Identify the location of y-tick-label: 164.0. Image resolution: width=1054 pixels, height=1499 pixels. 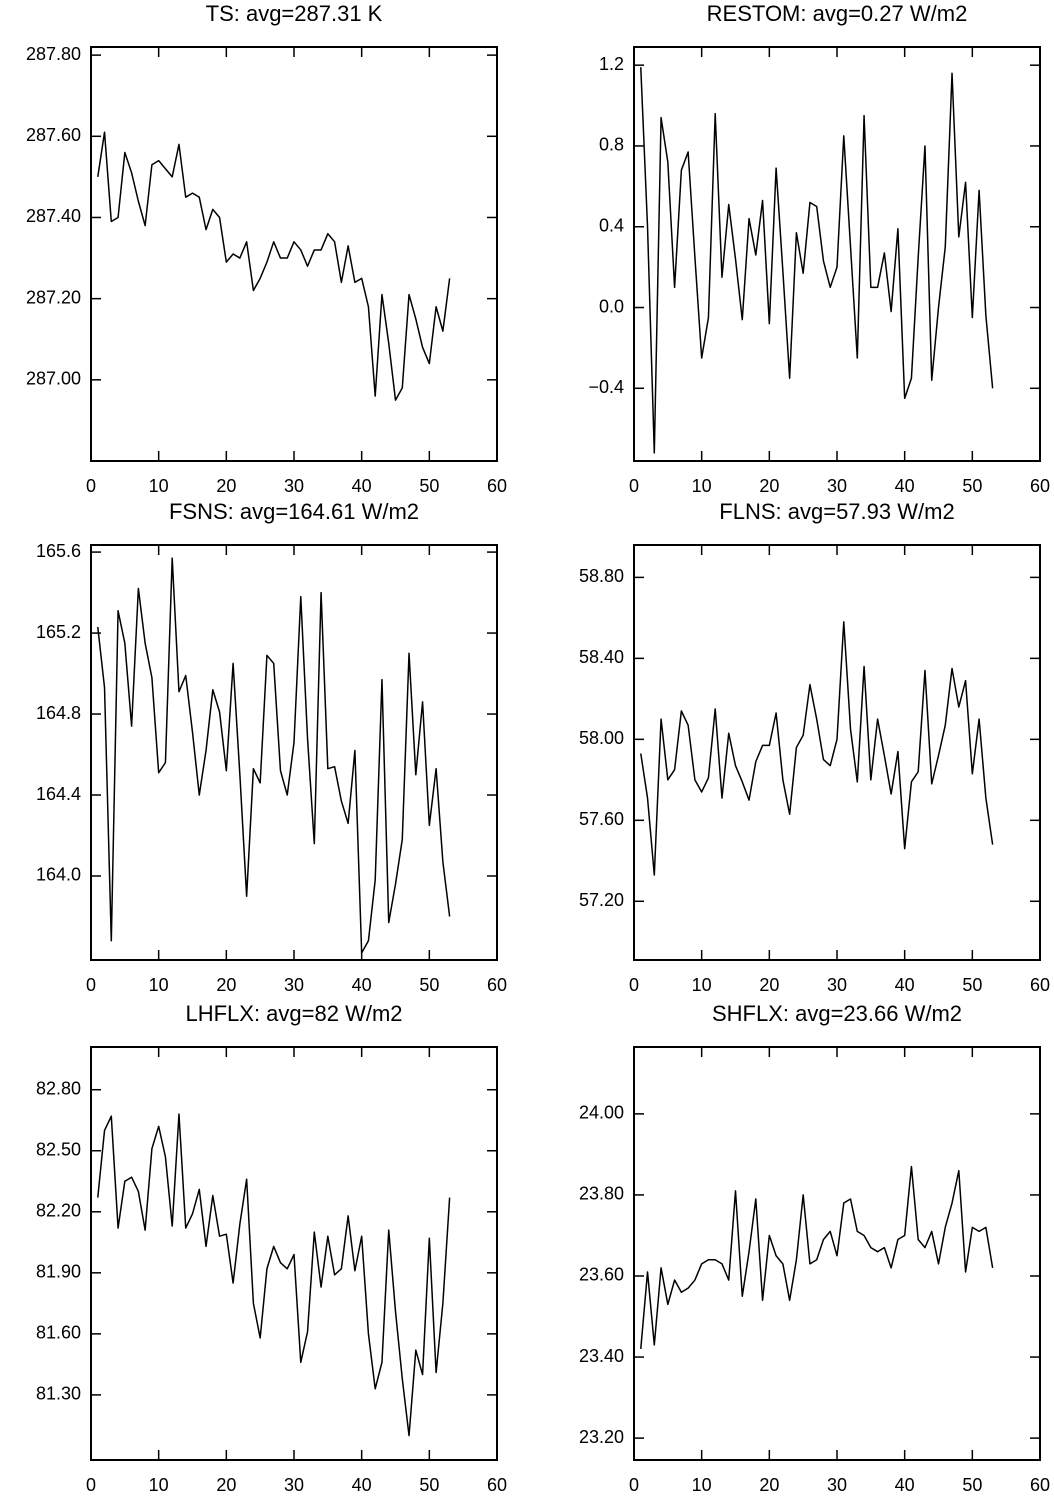
(58, 875).